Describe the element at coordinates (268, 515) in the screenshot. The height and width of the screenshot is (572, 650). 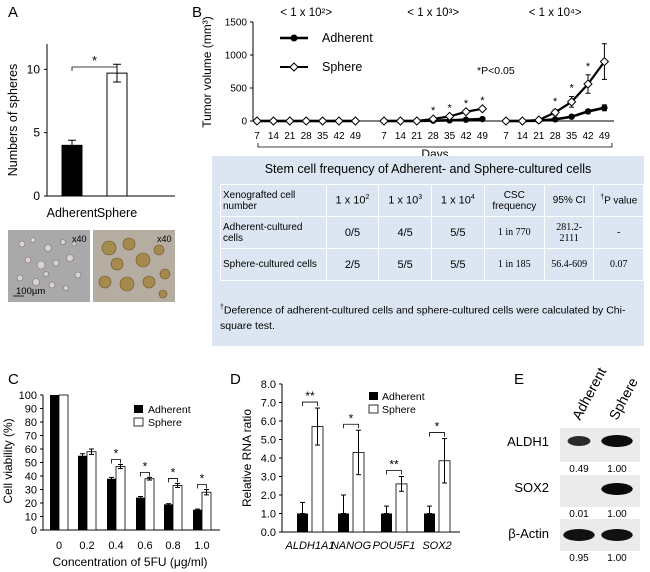
I see `y-tick-label: 1.0` at that location.